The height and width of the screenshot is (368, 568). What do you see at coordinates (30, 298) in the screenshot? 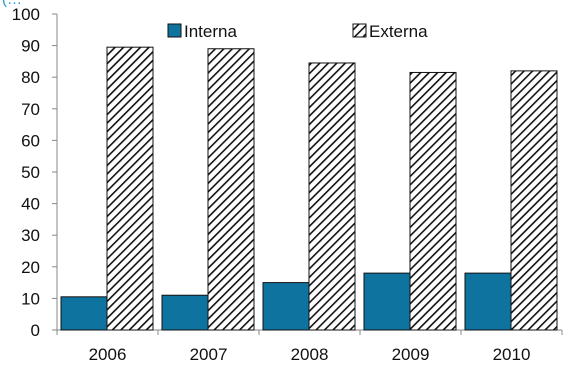
I see `y-tick-label: 10` at bounding box center [30, 298].